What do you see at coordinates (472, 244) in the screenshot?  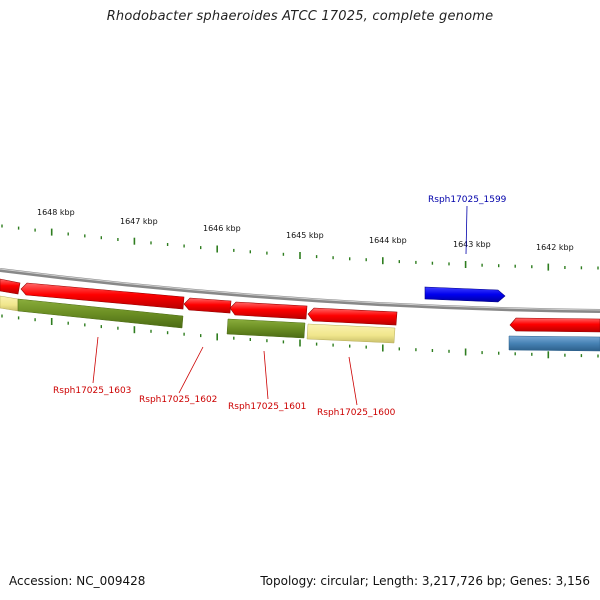 I see `scale-label: 1643 kbp` at bounding box center [472, 244].